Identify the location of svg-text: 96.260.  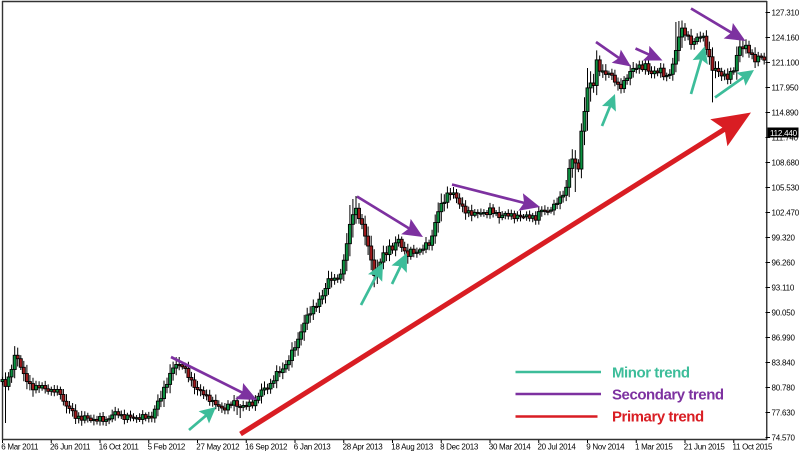
(784, 263).